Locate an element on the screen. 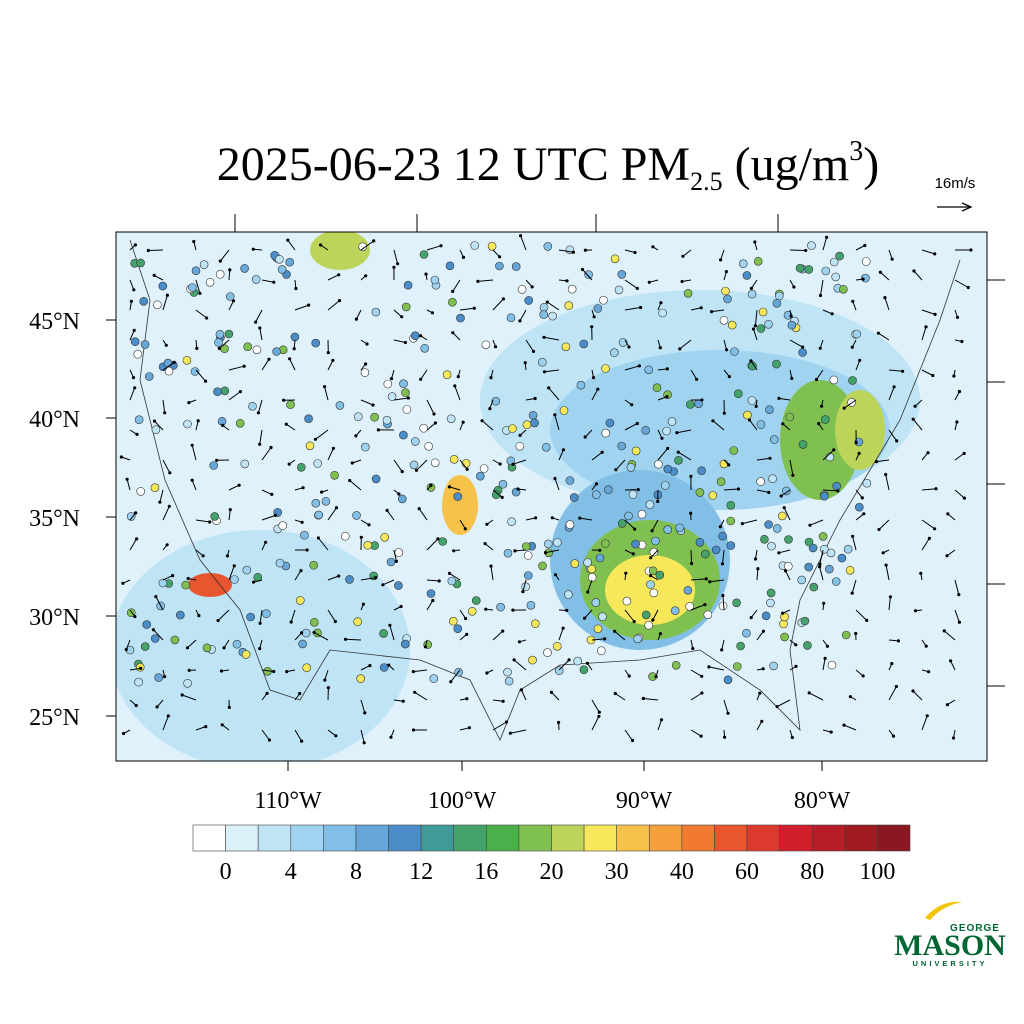  lon-label: 90°W is located at coordinates (644, 801).